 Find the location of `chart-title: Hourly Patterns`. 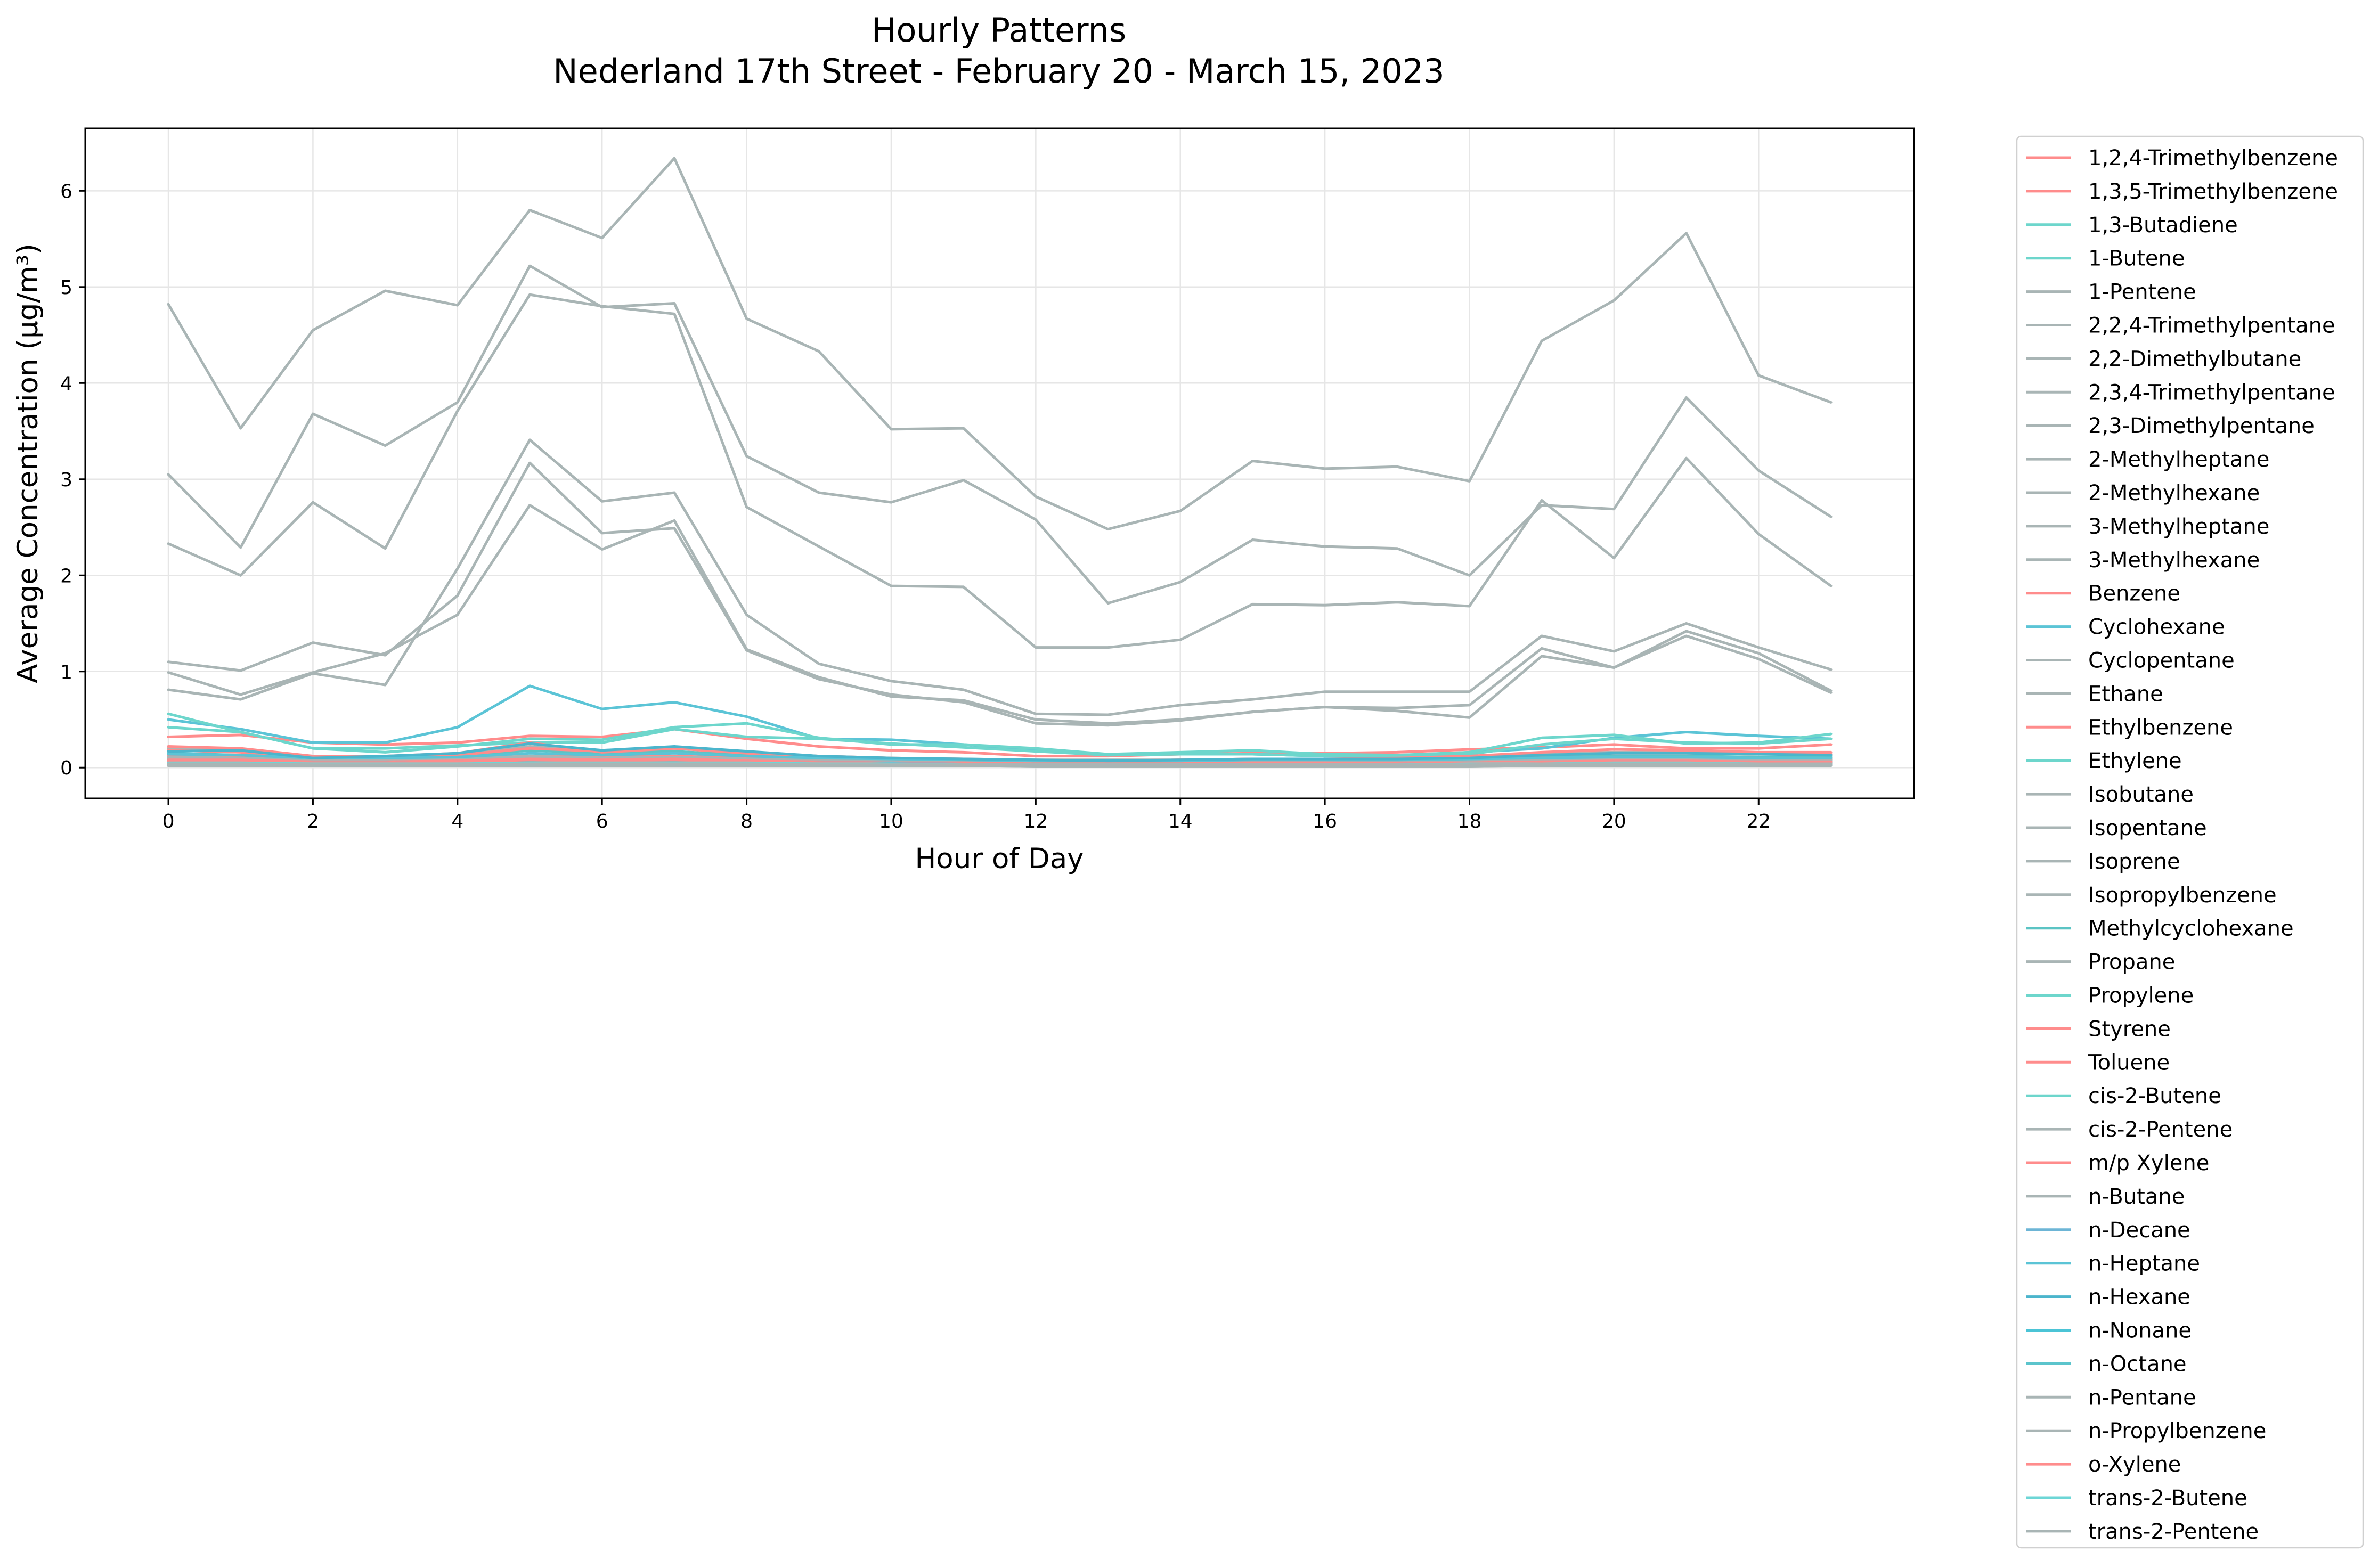

chart-title: Hourly Patterns is located at coordinates (999, 31).